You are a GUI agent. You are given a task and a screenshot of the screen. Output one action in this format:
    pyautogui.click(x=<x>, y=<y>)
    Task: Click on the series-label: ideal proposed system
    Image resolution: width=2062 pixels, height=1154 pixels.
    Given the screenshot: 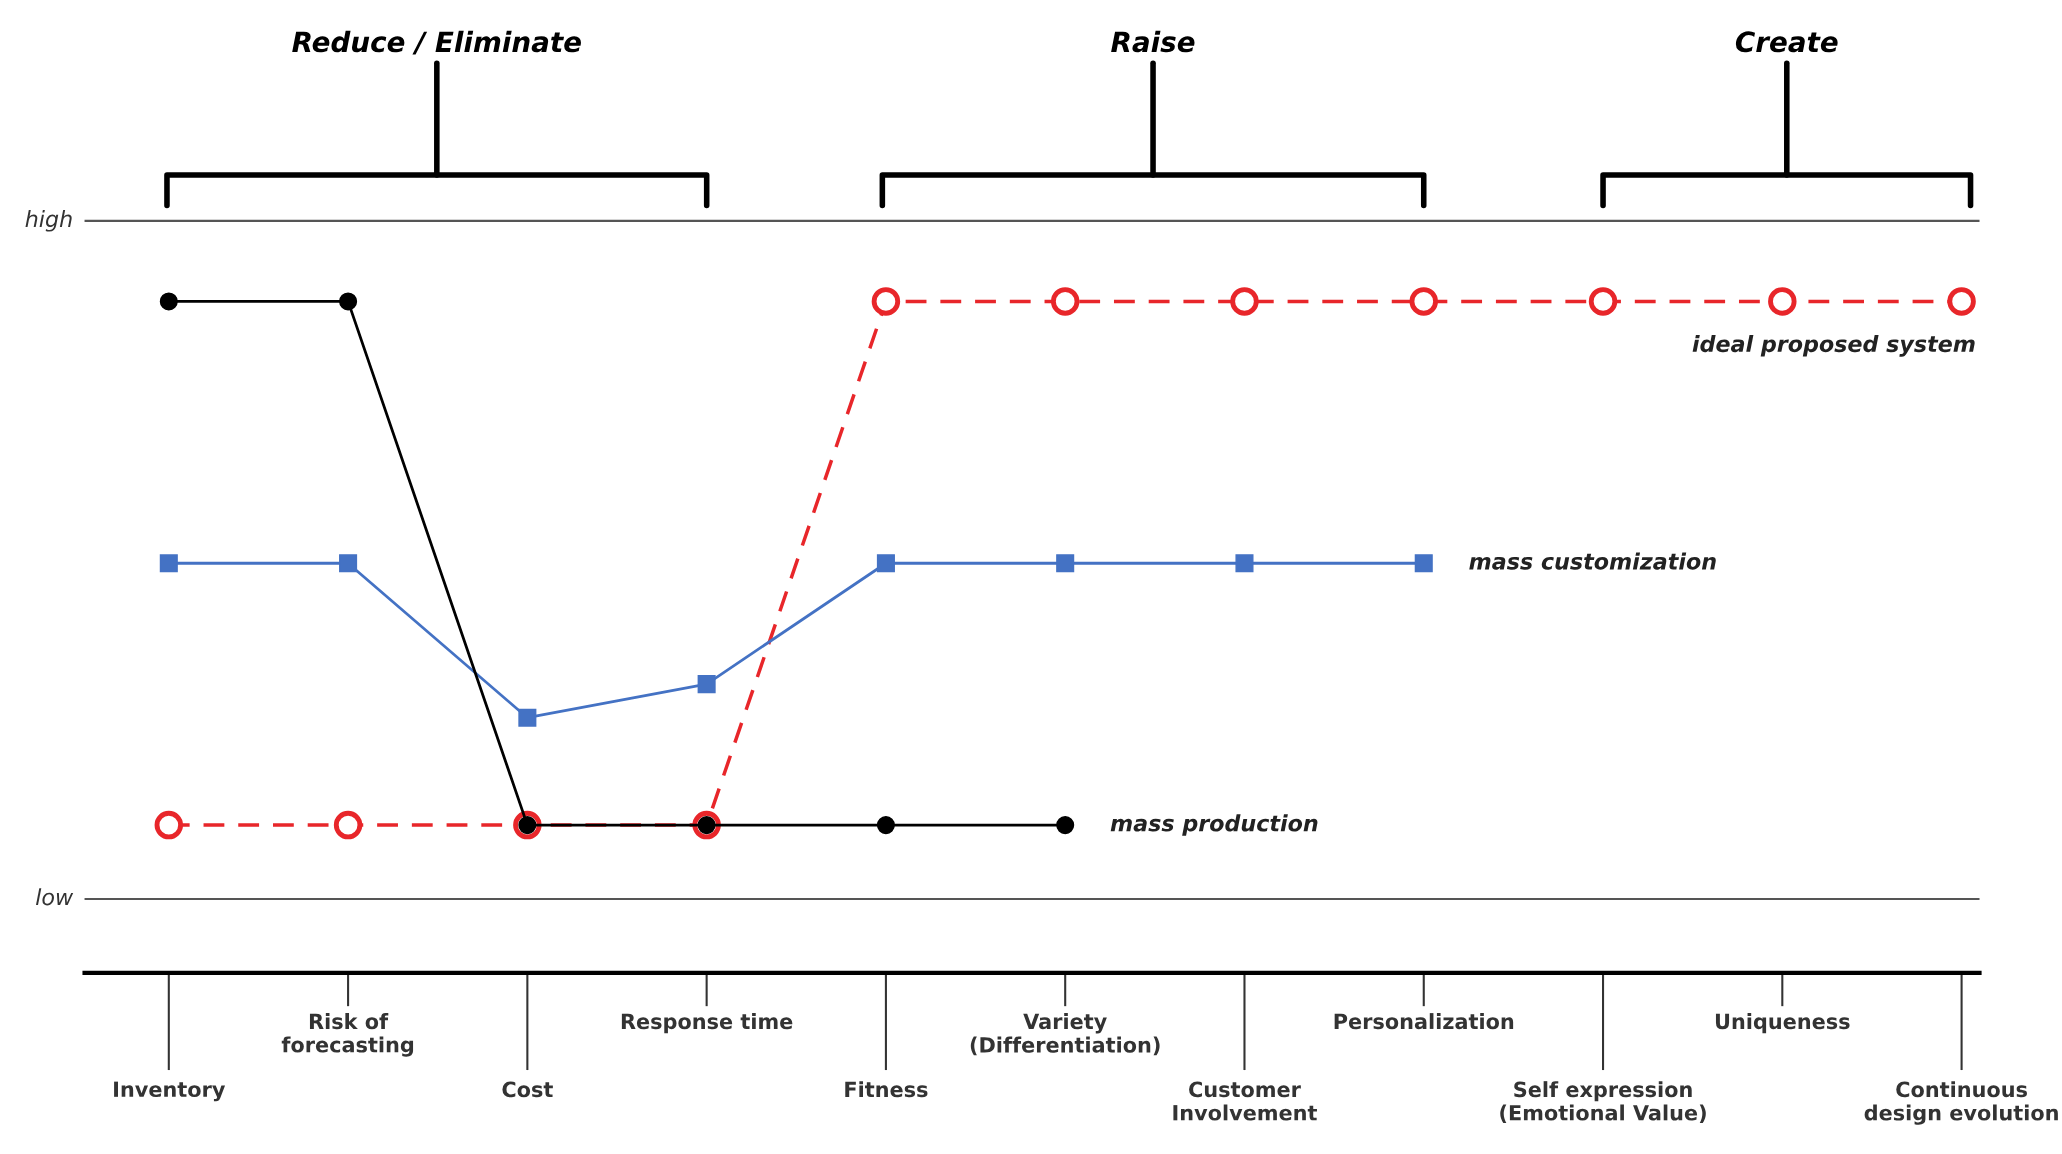 What is the action you would take?
    pyautogui.click(x=1833, y=345)
    